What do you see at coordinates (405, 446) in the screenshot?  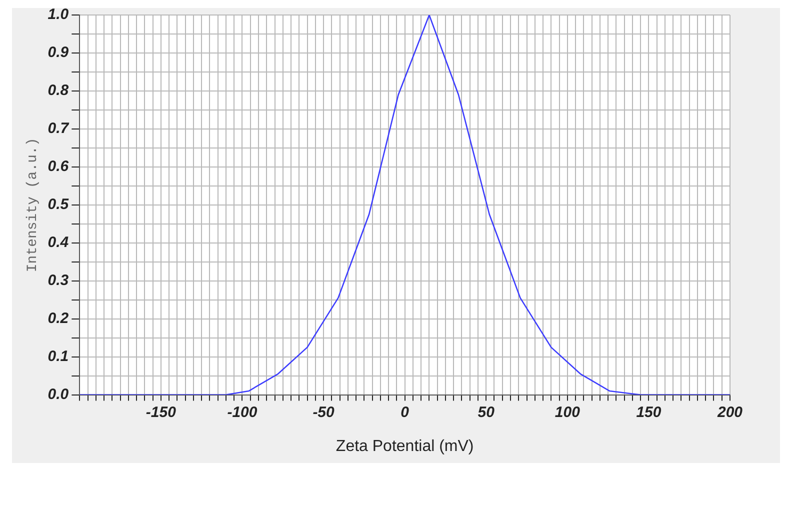 I see `x-axis-title: Zeta Potential (mV)` at bounding box center [405, 446].